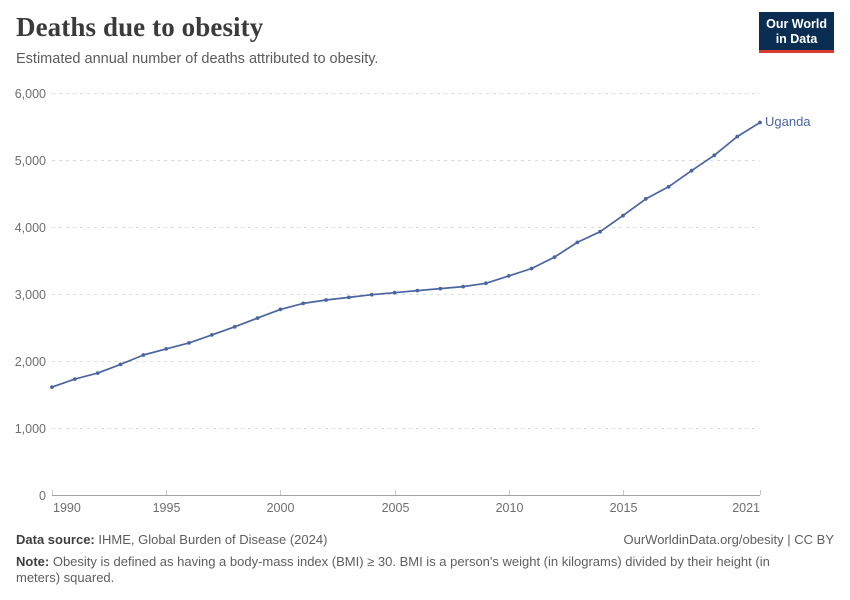  I want to click on y-tick-label: 3,000, so click(30, 295).